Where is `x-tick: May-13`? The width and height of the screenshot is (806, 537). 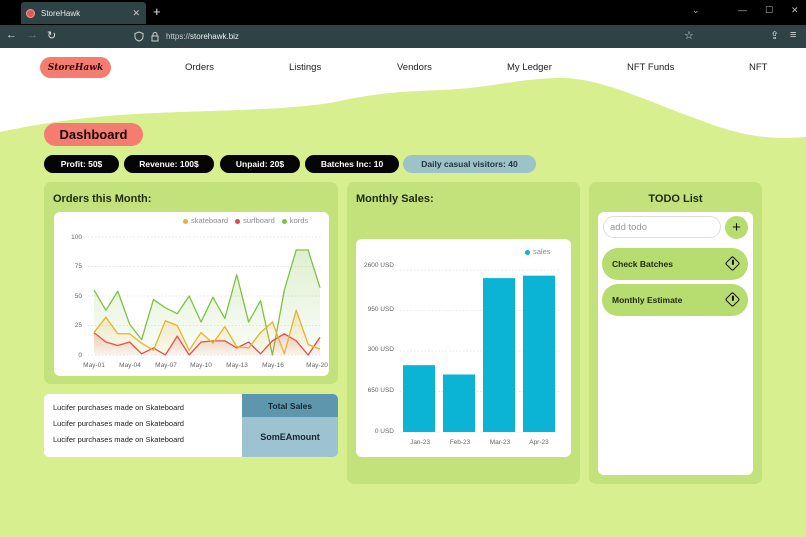 x-tick: May-13 is located at coordinates (237, 365).